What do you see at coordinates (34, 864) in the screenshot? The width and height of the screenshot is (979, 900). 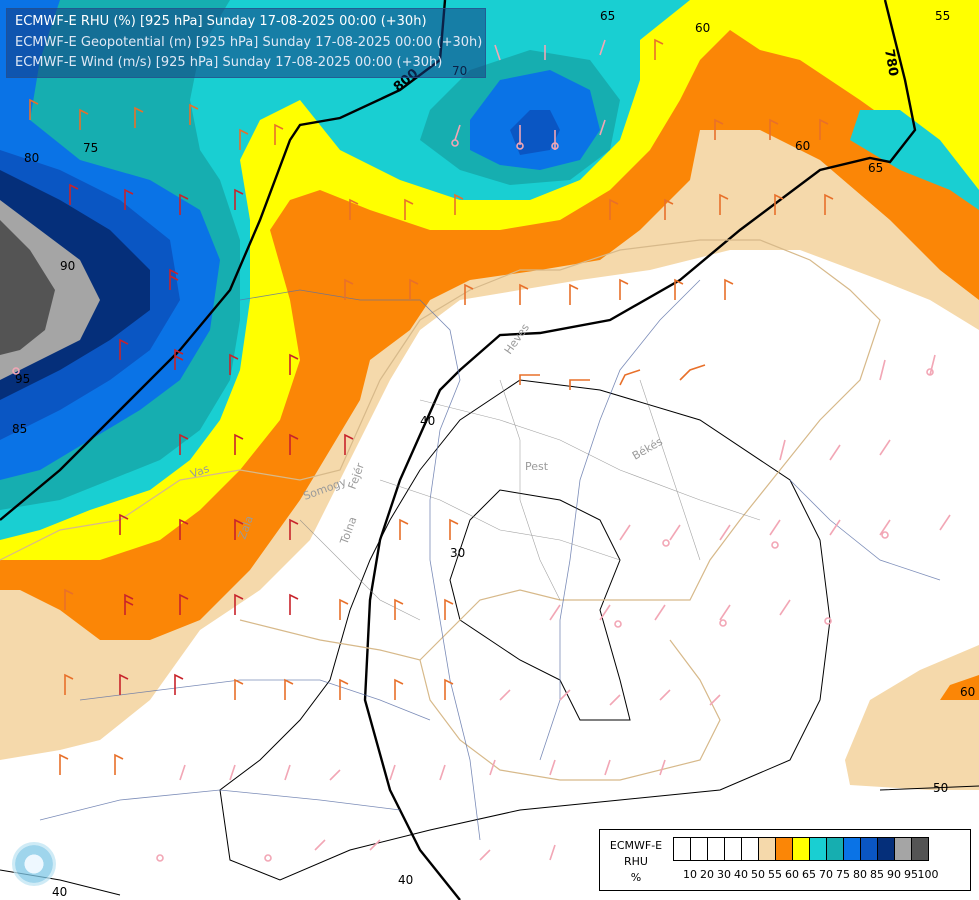 I see `provider-logo-icon` at bounding box center [34, 864].